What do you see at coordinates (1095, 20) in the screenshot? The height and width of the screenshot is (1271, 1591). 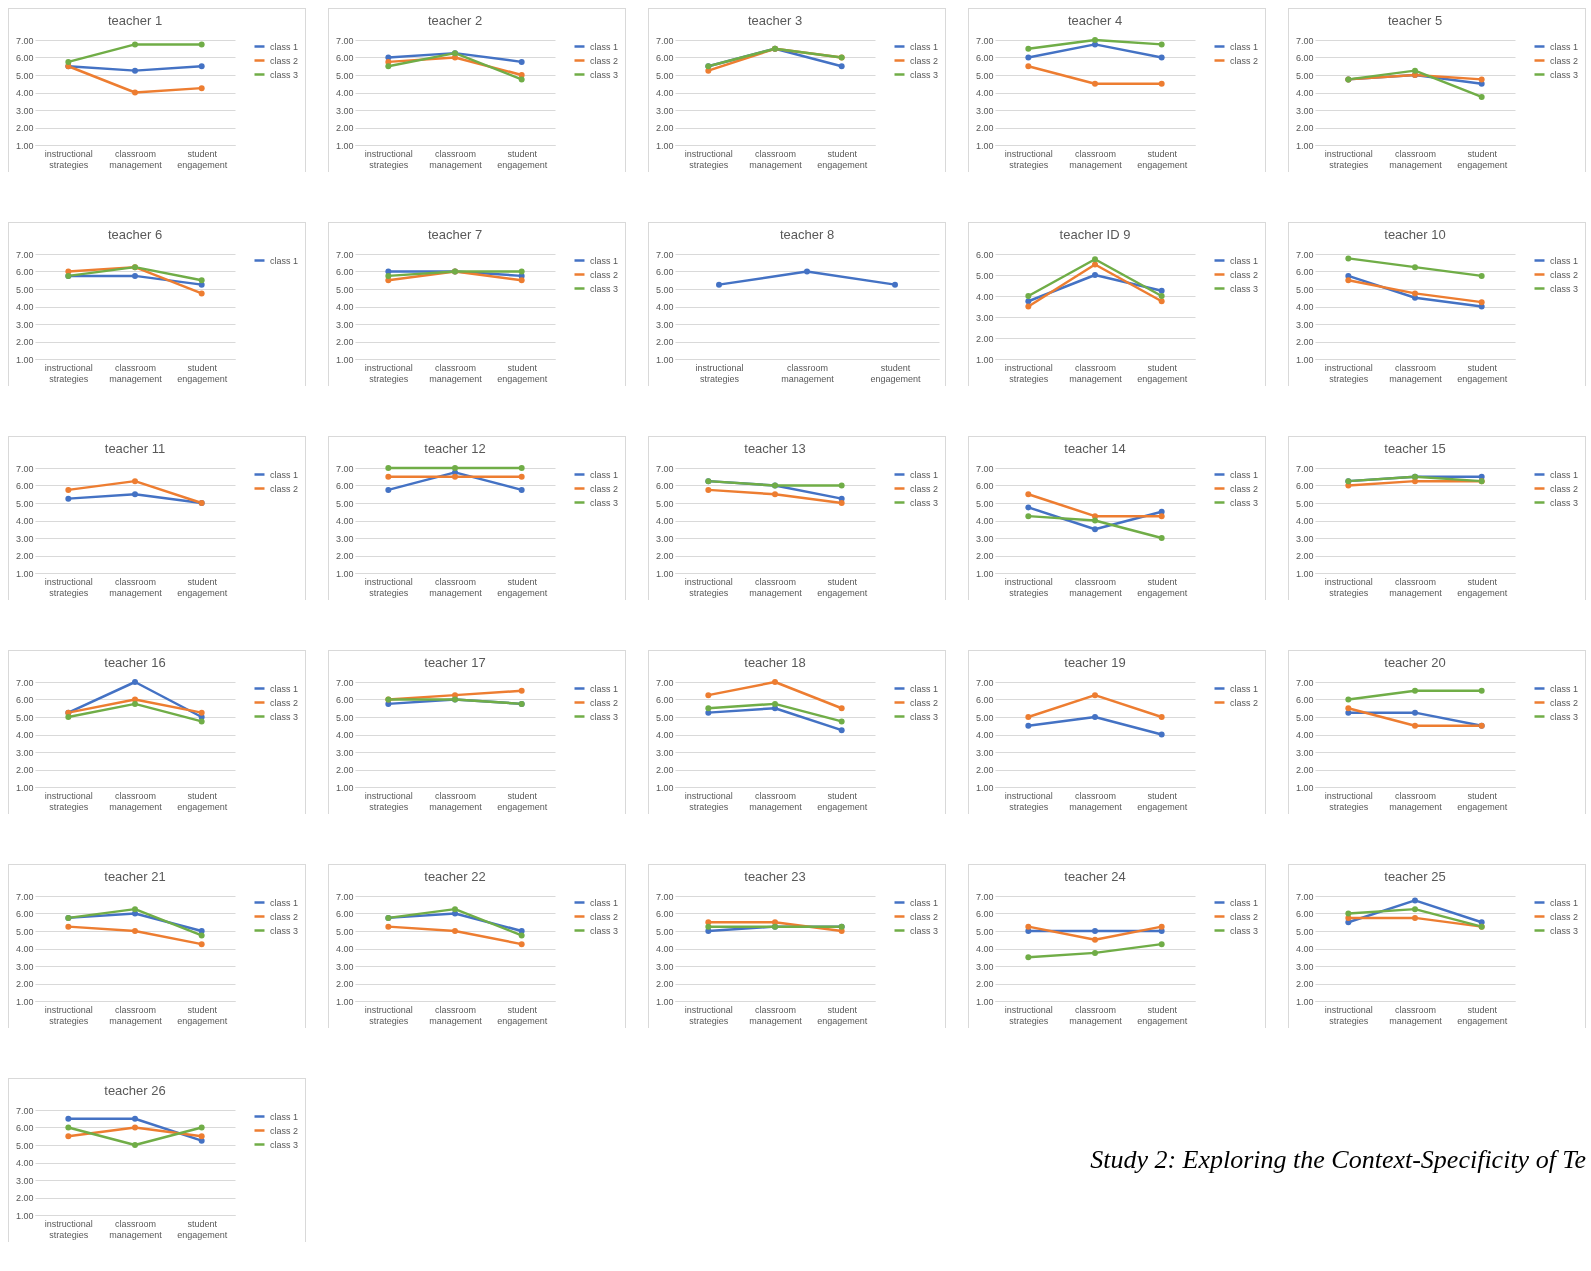 I see `chart-title: teacher 4` at bounding box center [1095, 20].